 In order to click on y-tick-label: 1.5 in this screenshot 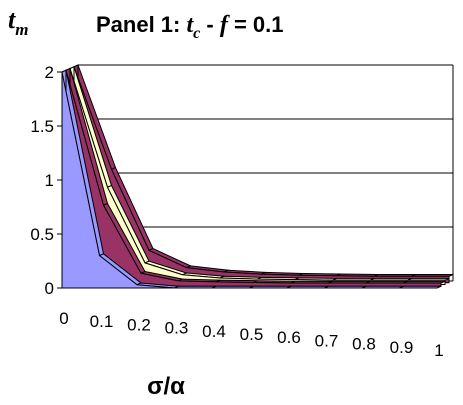, I will do `click(42, 126)`.